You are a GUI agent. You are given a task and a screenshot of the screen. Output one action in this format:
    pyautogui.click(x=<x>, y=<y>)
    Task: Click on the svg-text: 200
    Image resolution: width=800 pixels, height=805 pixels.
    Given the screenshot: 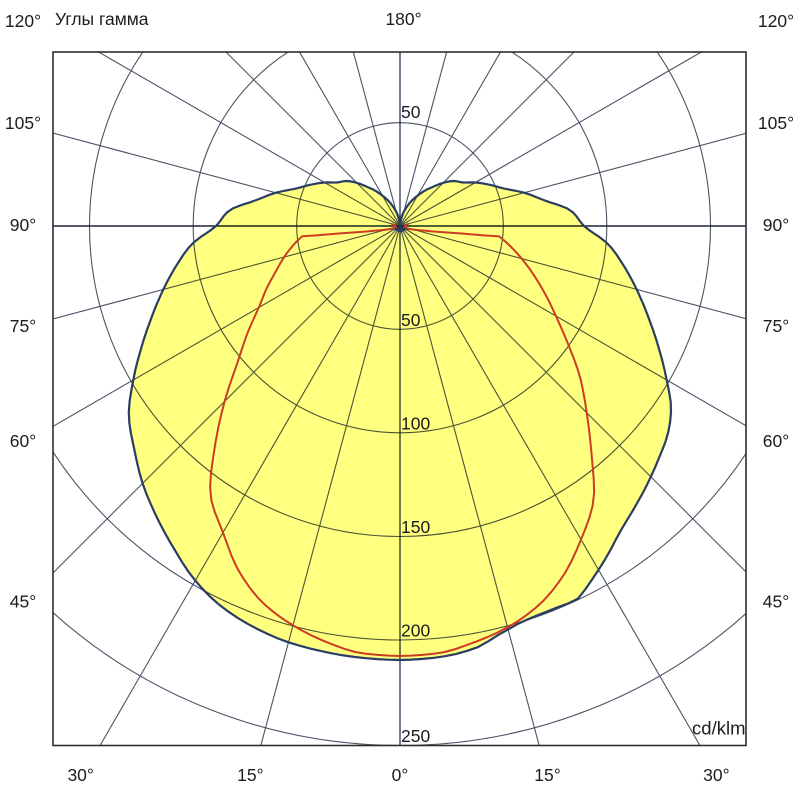 What is the action you would take?
    pyautogui.click(x=415, y=631)
    